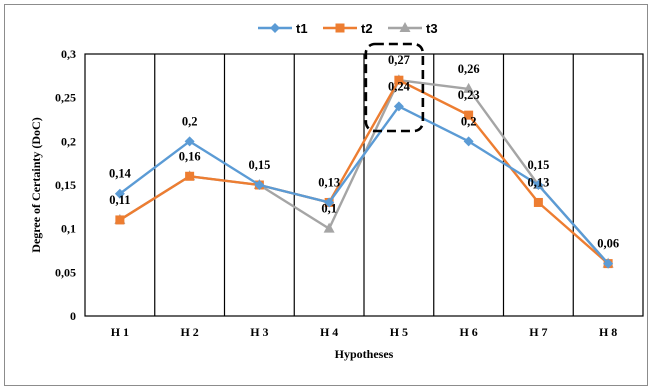 The width and height of the screenshot is (654, 391). What do you see at coordinates (399, 332) in the screenshot?
I see `x-tick-label: H 5` at bounding box center [399, 332].